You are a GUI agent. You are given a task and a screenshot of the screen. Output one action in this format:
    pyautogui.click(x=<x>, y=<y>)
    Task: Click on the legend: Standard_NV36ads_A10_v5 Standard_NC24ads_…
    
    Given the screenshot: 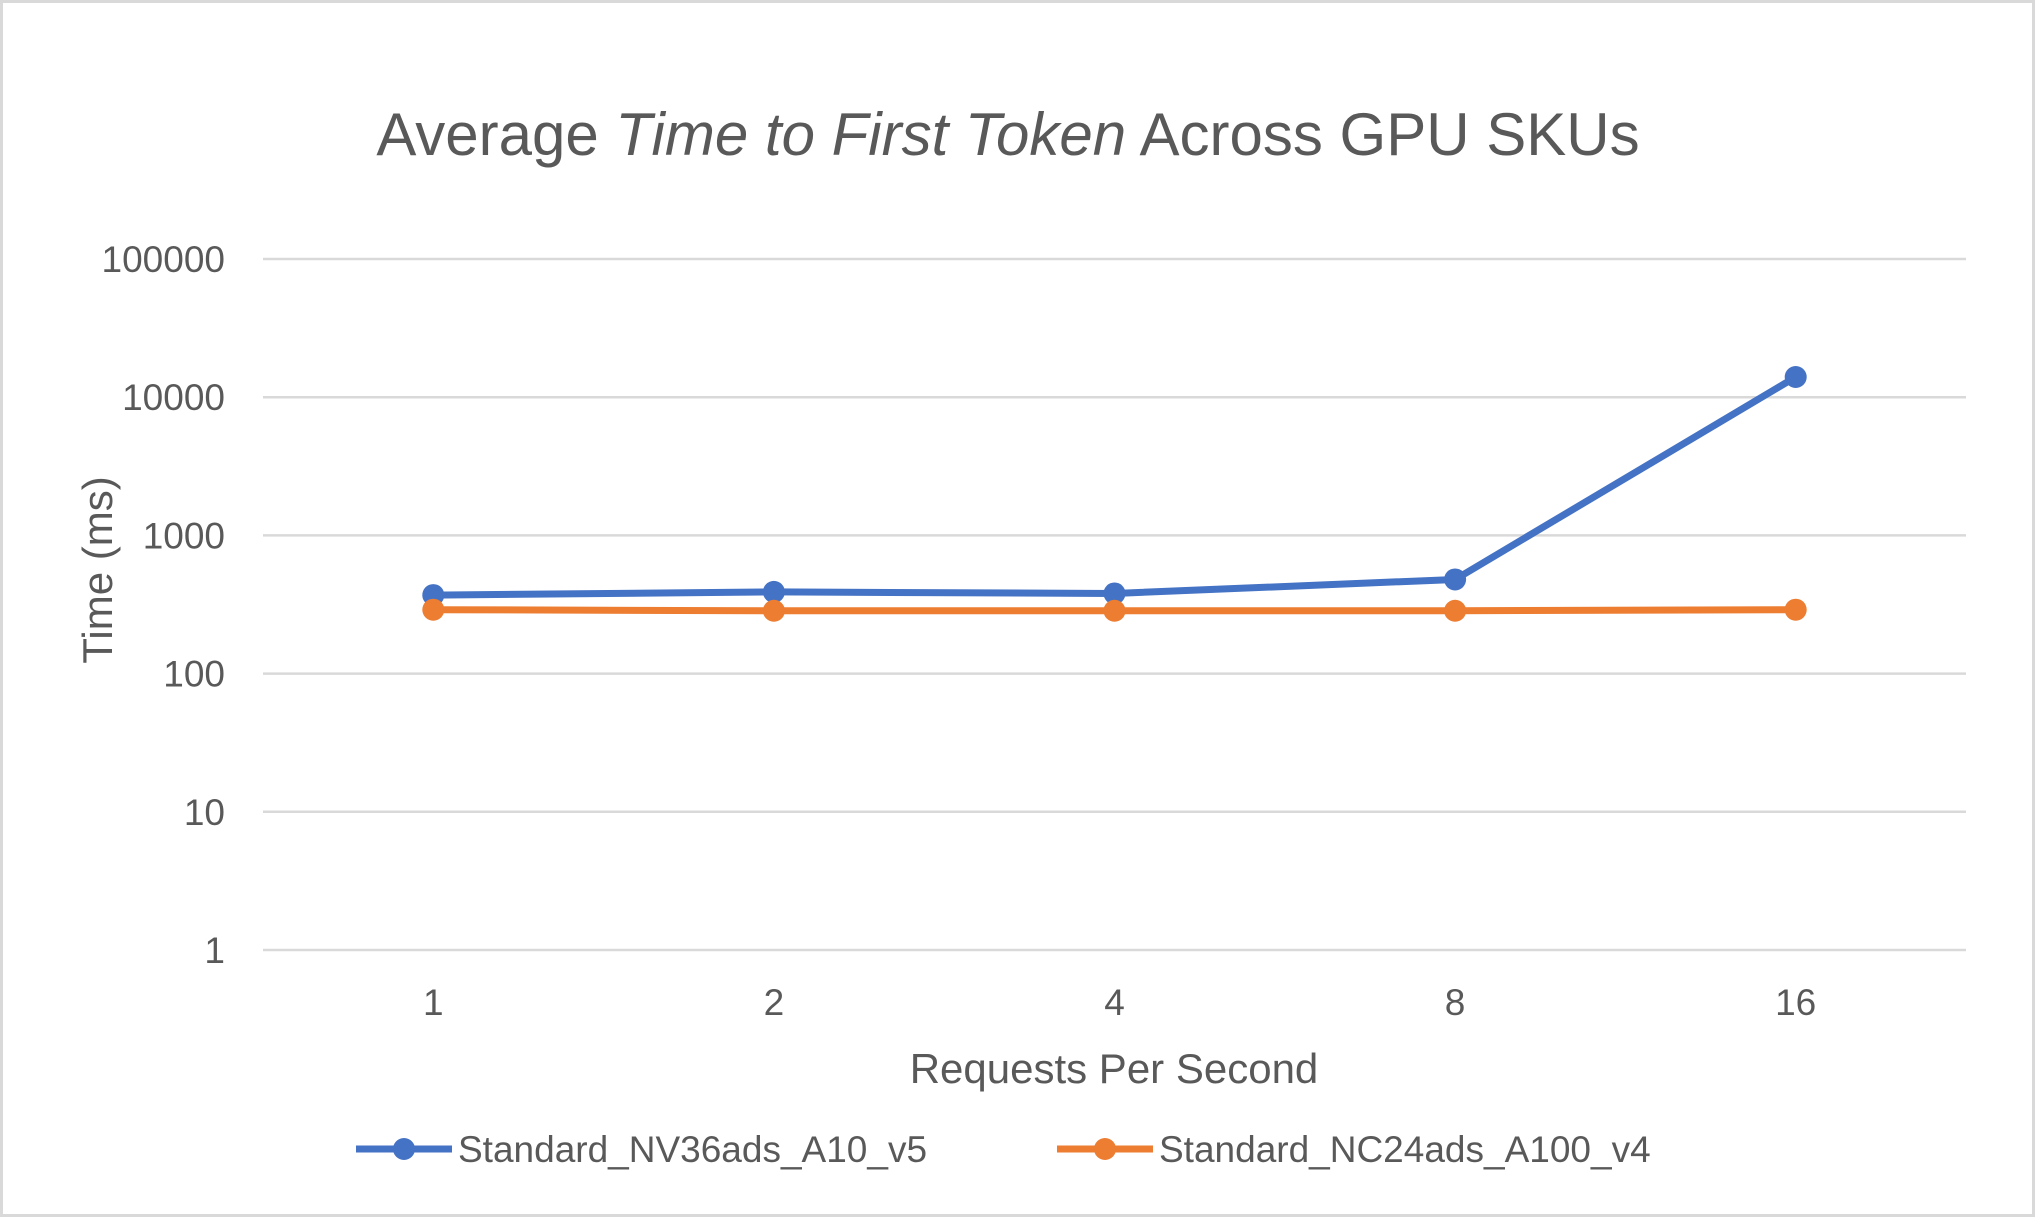 What is the action you would take?
    pyautogui.click(x=1003, y=1149)
    